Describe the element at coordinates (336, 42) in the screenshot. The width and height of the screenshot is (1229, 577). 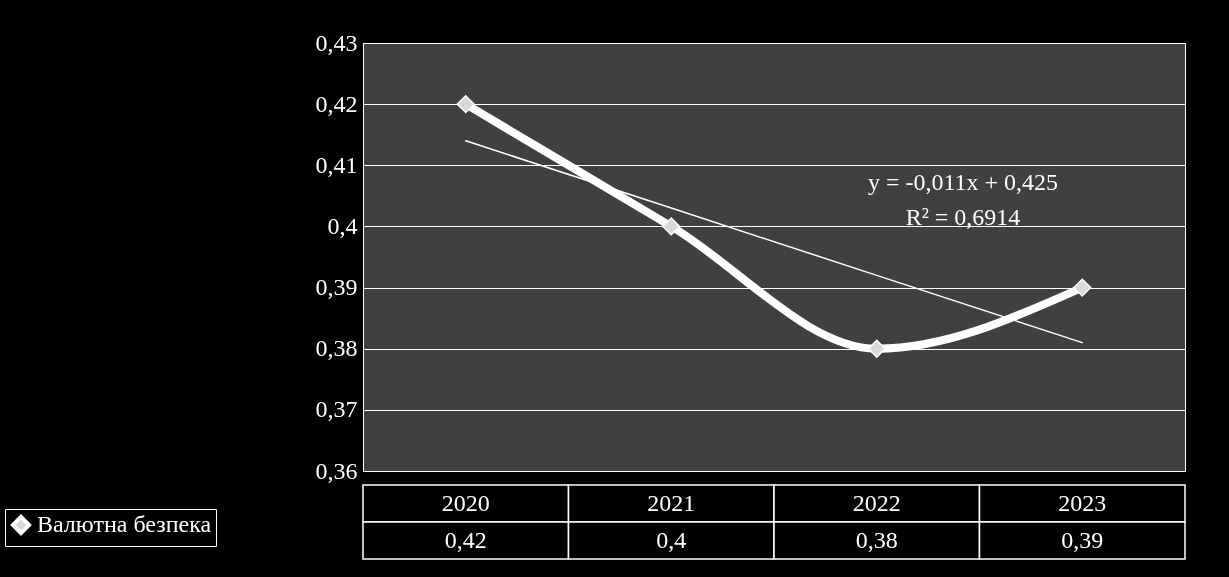
I see `y-tick-label: 0,43` at that location.